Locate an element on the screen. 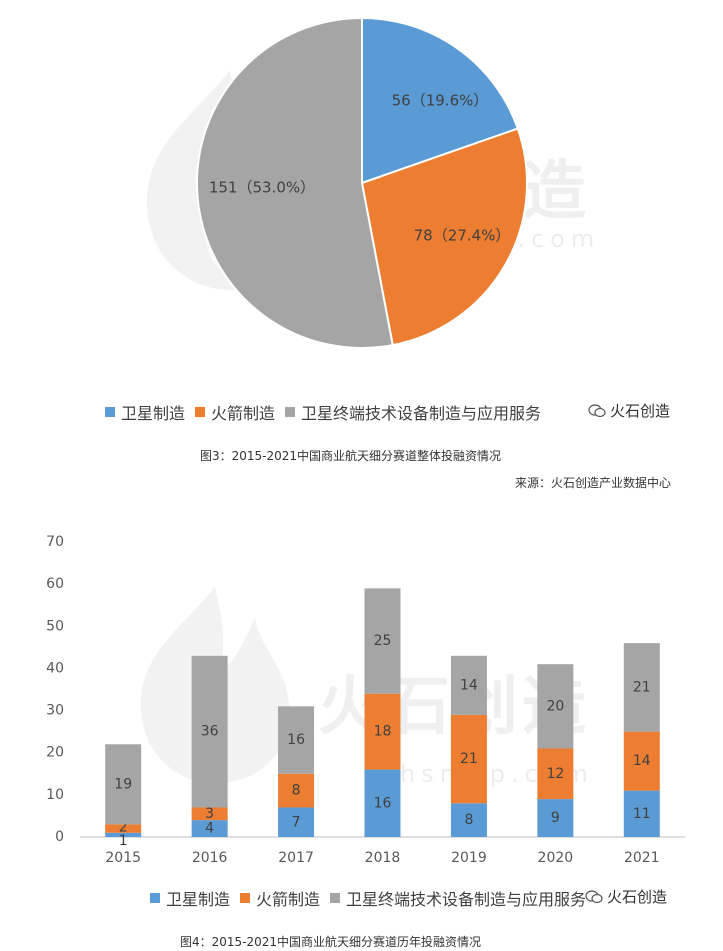 The width and height of the screenshot is (723, 951). y-tick-label: 20 is located at coordinates (55, 753).